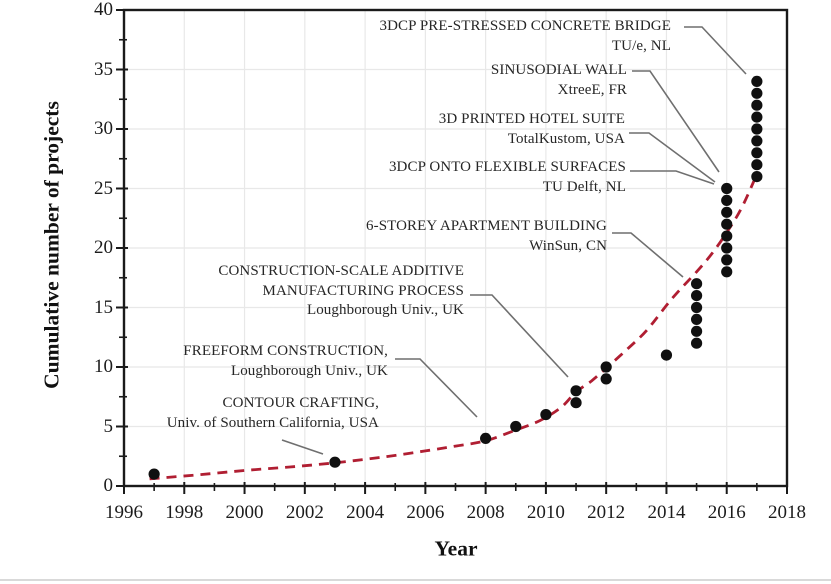 This screenshot has height=584, width=831. I want to click on annotation-line: 6-STOREY APARTMENT BUILDING, so click(486, 226).